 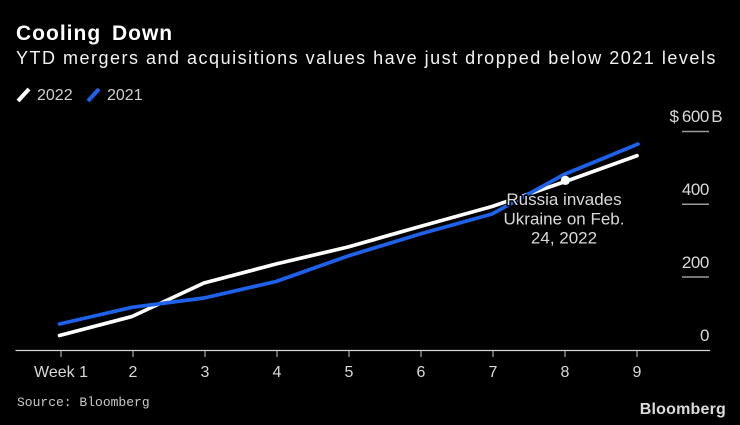 What do you see at coordinates (637, 372) in the screenshot?
I see `svg-text: 9` at bounding box center [637, 372].